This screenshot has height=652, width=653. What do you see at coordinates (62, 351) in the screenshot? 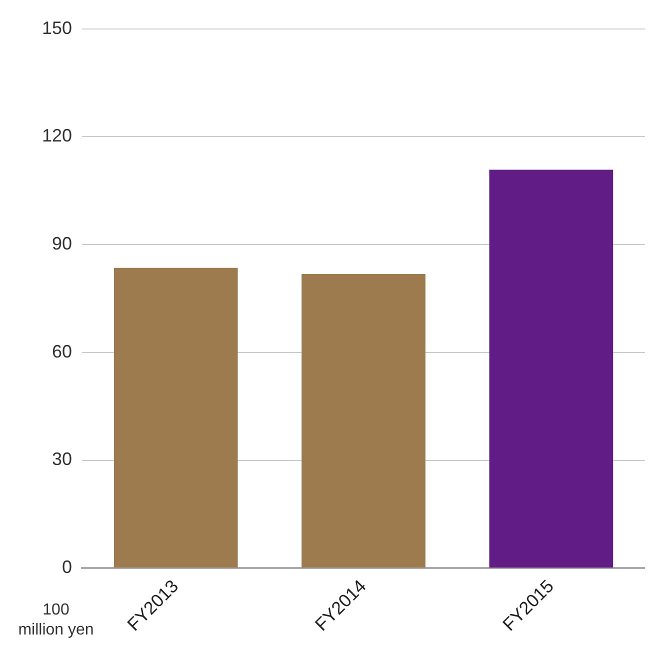
I see `y-tick-label: 60` at bounding box center [62, 351].